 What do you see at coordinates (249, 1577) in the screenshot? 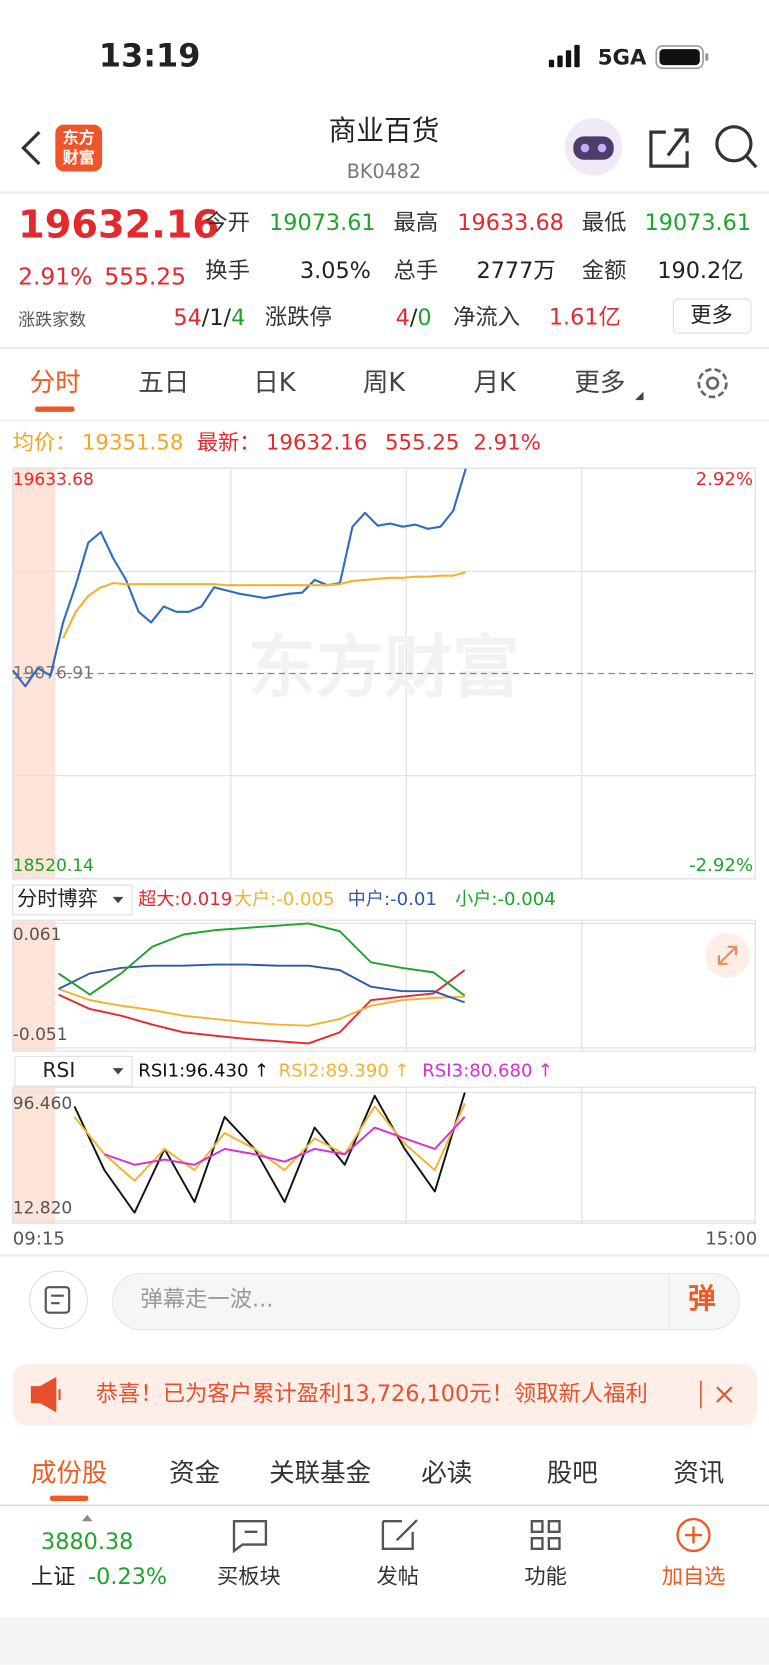
I see `nav-item: 买板块` at bounding box center [249, 1577].